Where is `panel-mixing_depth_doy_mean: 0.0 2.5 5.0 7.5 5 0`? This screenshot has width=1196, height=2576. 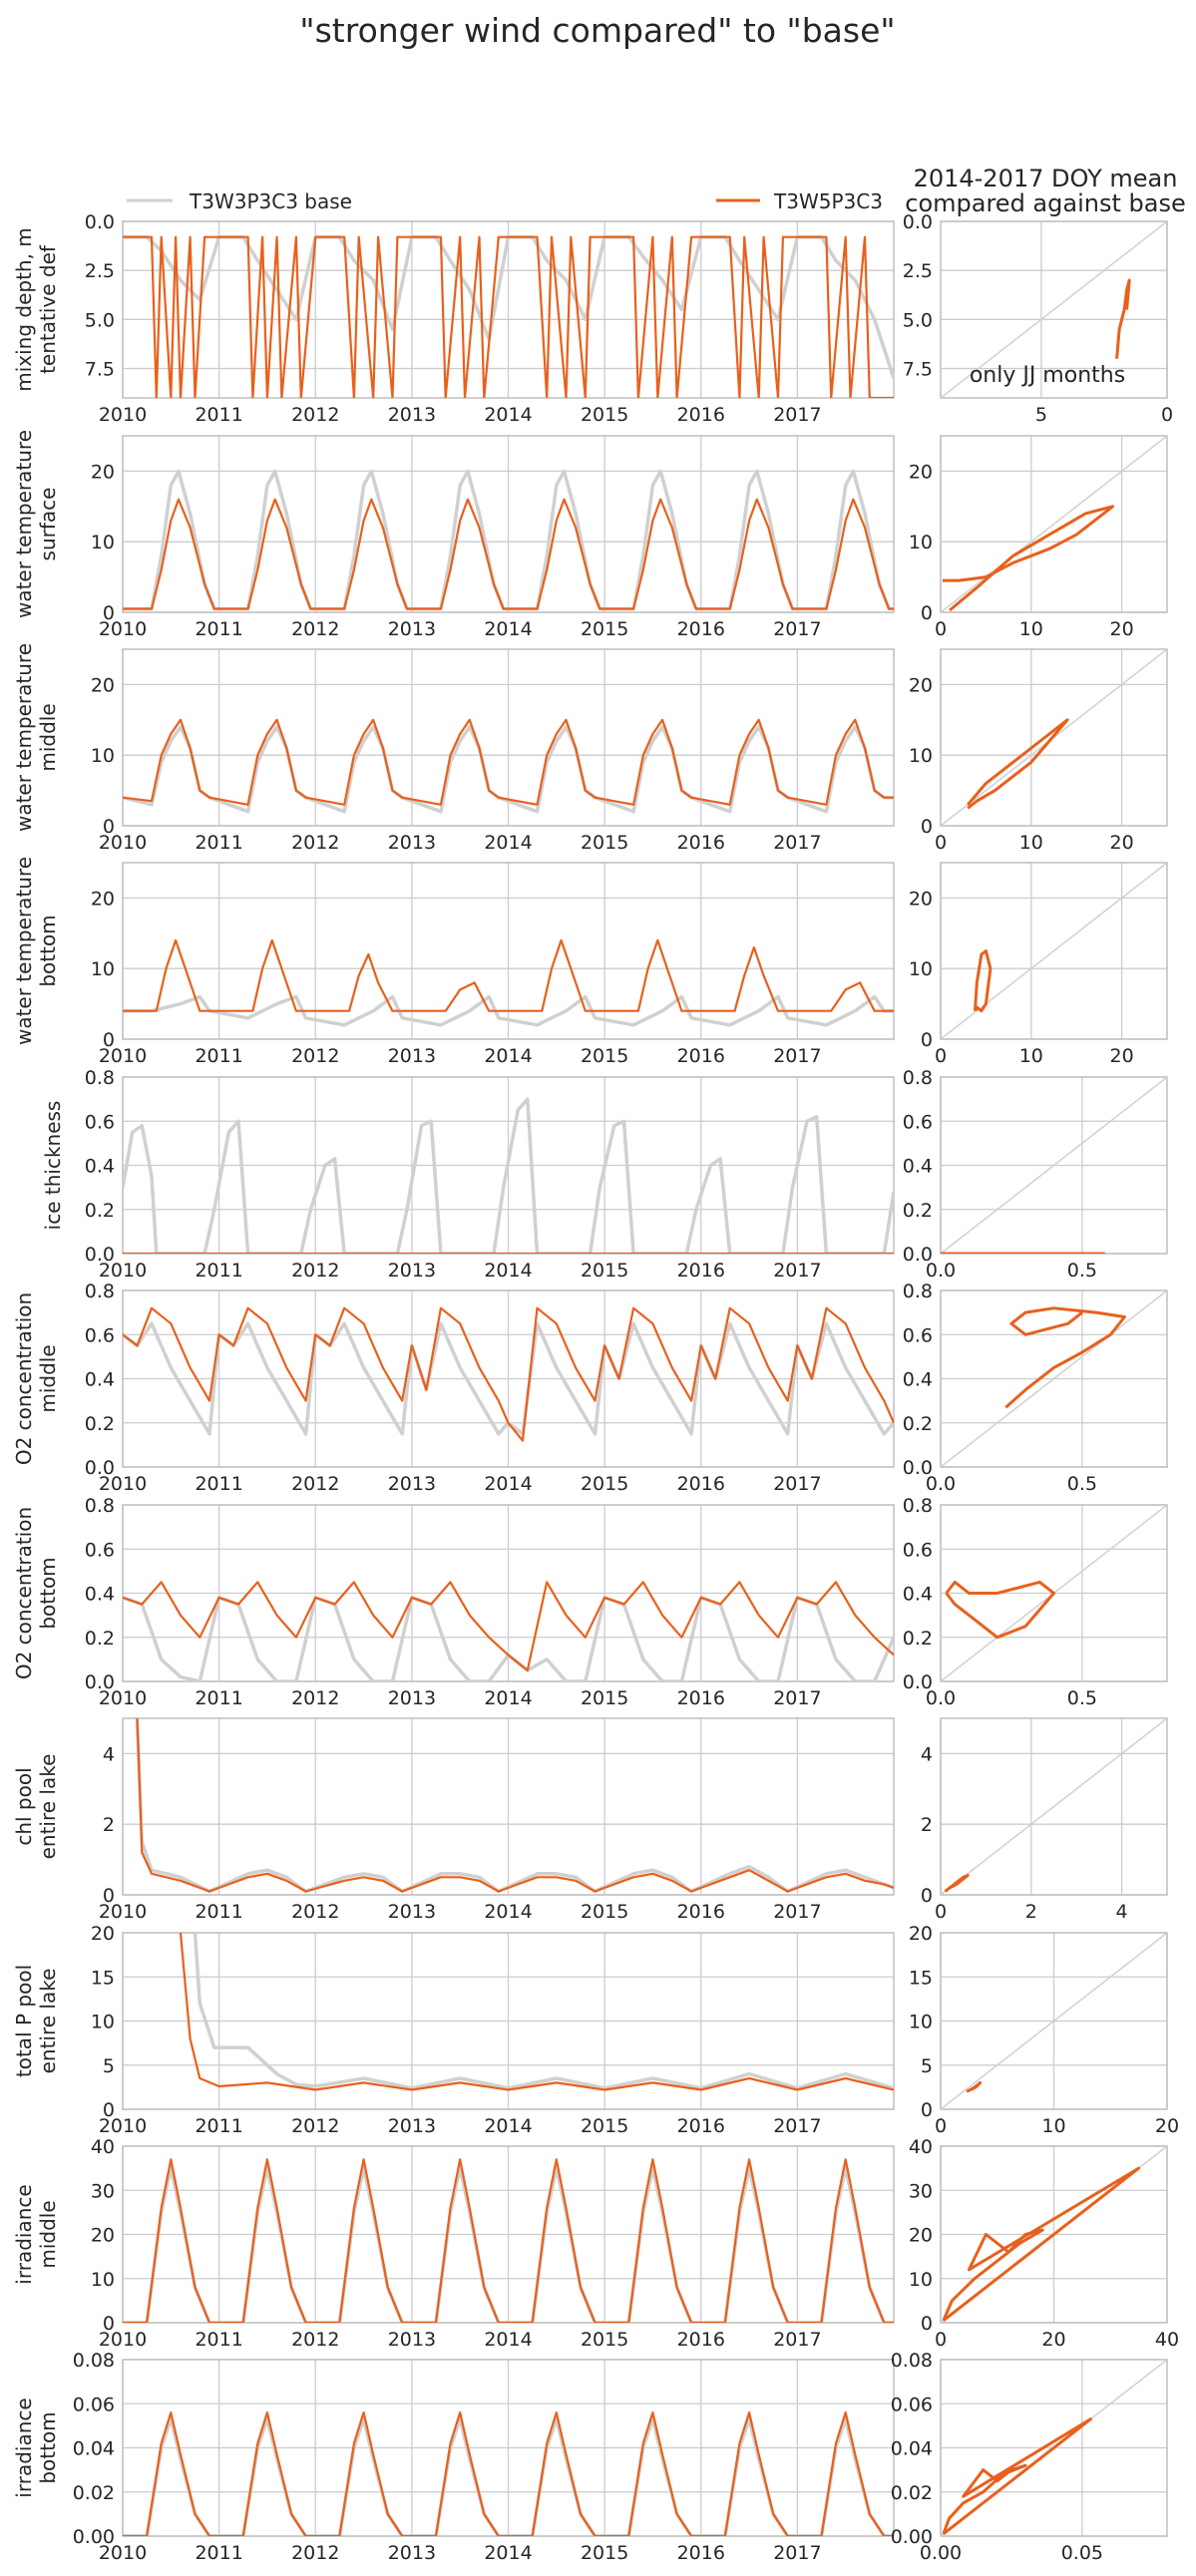
panel-mixing_depth_doy_mean: 0.0 2.5 5.0 7.5 5 0 is located at coordinates (1038, 318).